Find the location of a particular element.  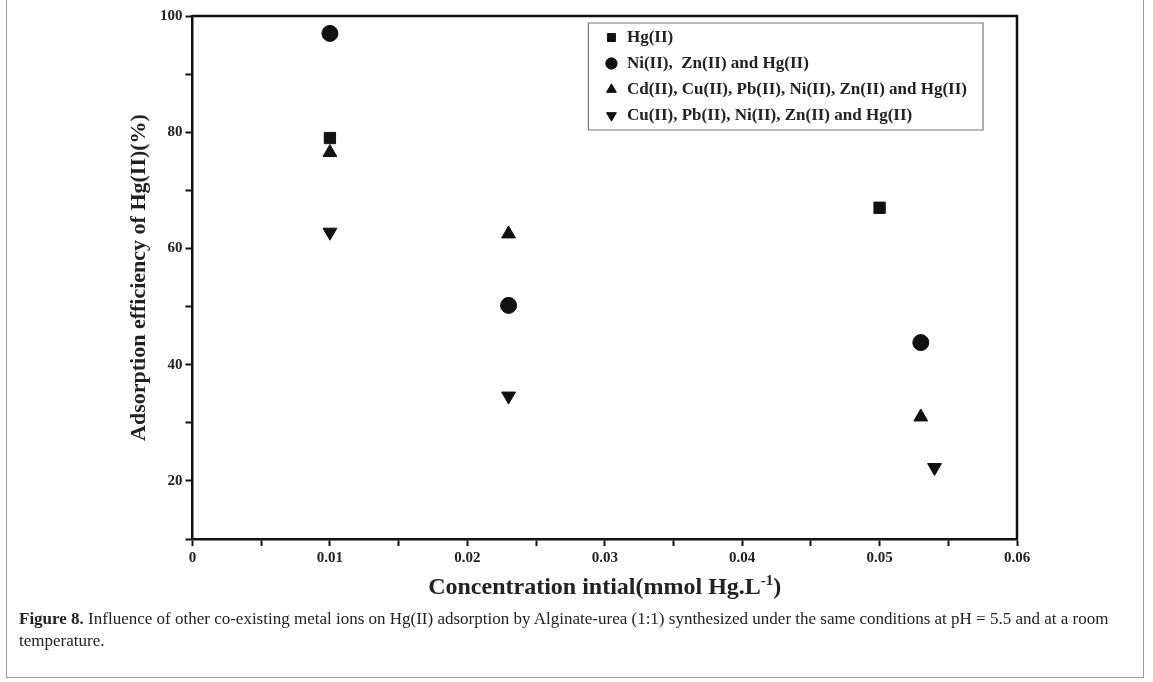

x-tick-label: 0.05 is located at coordinates (879, 556).